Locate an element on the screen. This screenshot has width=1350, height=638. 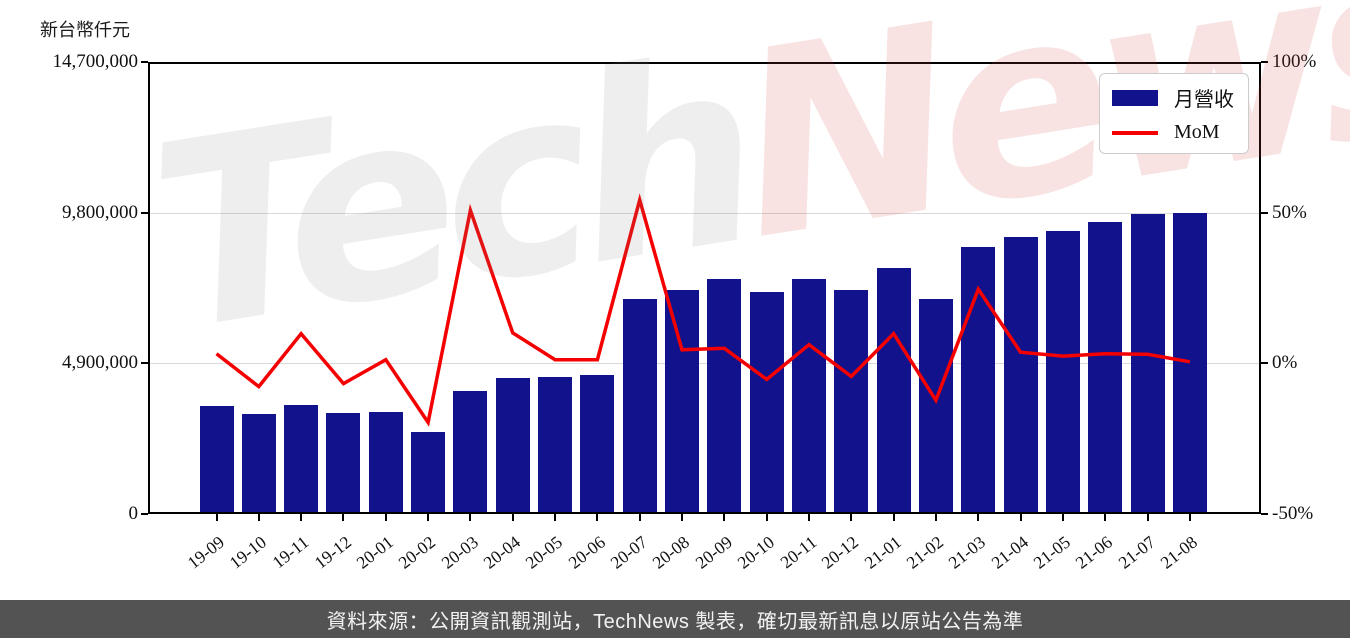
left-tick-label-1: 4,900,000 is located at coordinates (100, 363).